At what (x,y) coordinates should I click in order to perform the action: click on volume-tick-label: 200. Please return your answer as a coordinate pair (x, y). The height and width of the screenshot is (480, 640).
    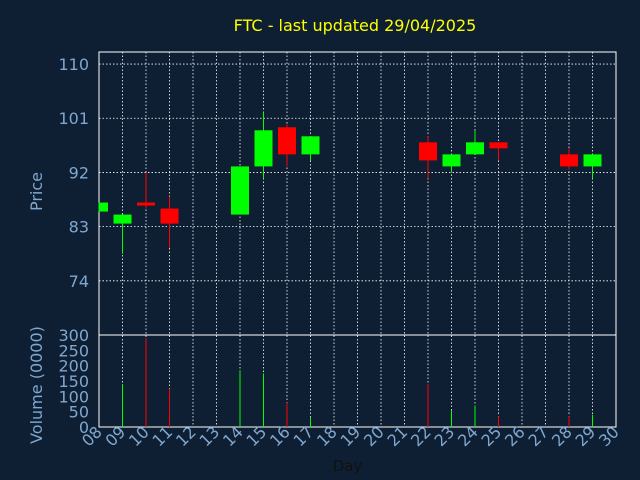
    Looking at the image, I should click on (73, 366).